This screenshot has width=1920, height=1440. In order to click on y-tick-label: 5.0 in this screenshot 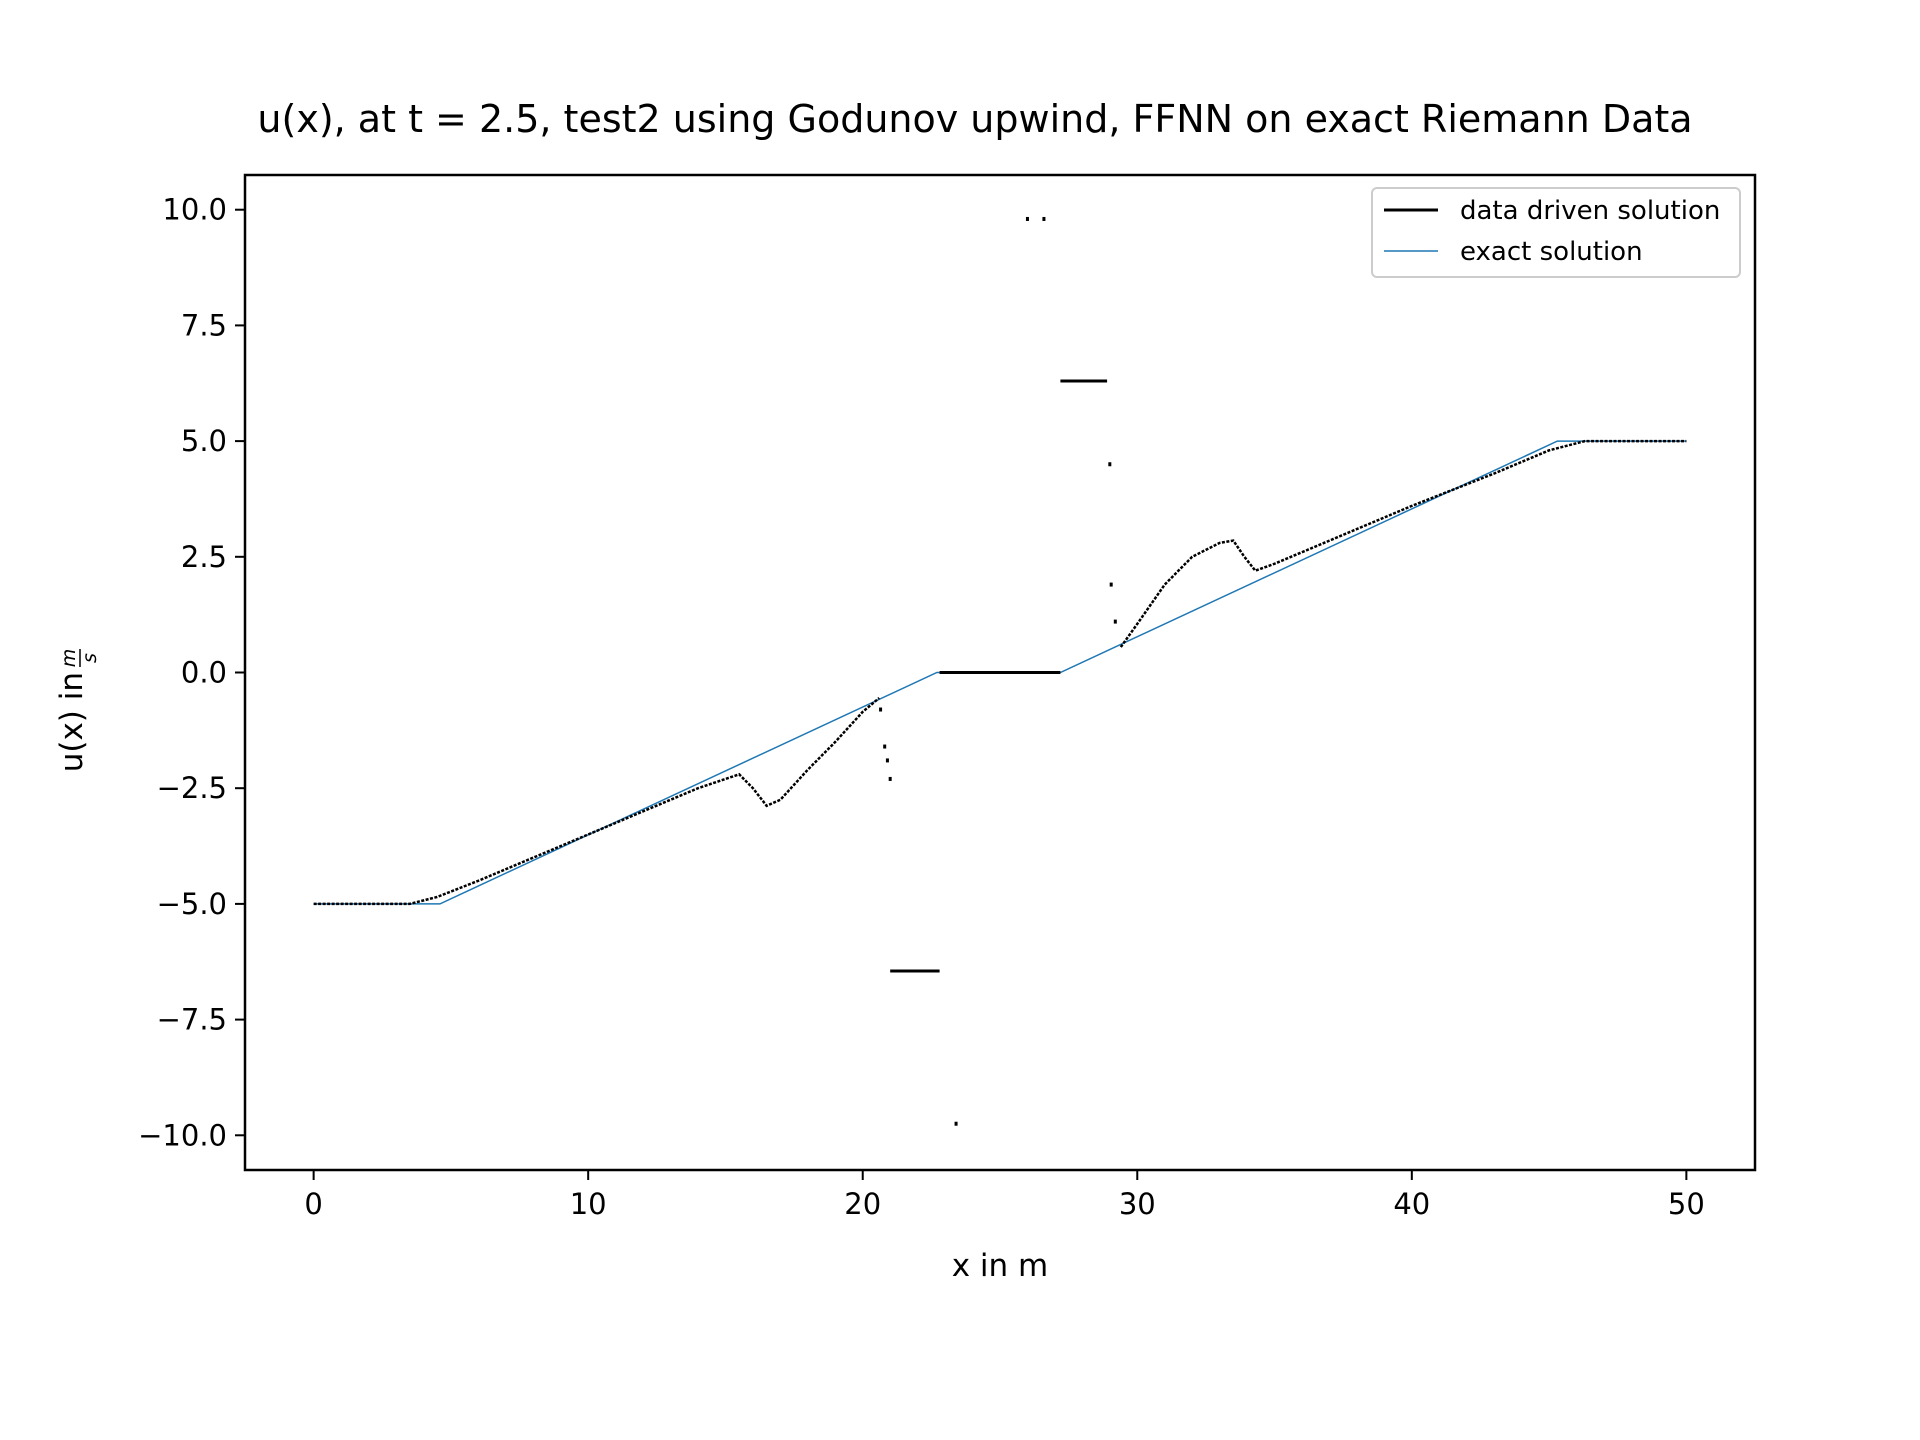, I will do `click(204, 441)`.